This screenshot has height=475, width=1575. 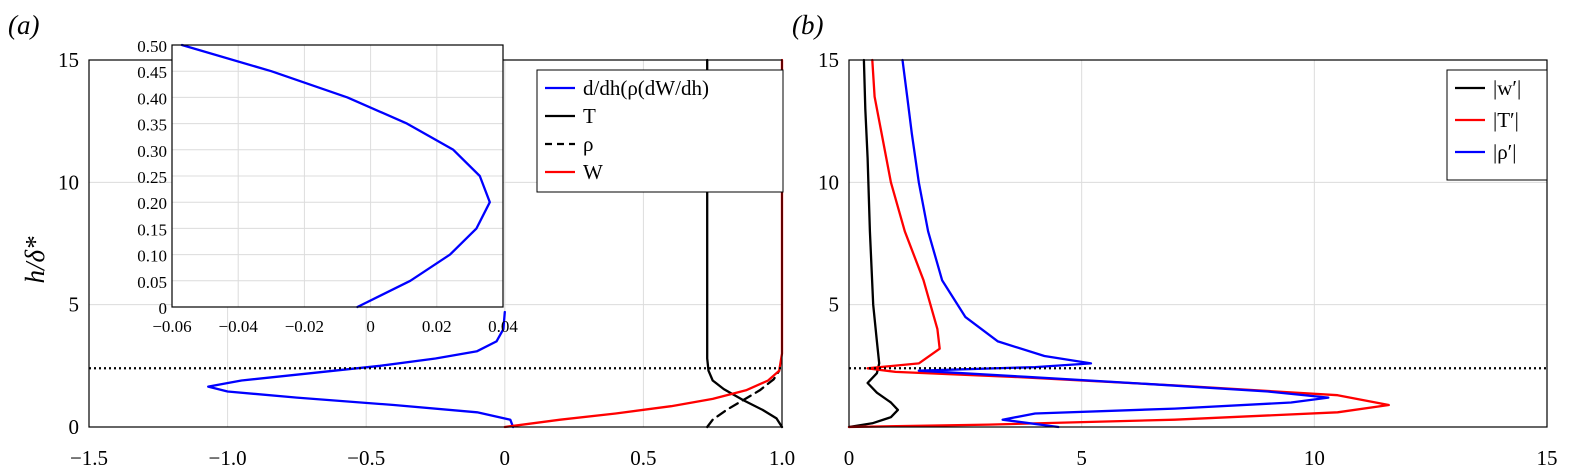 I want to click on panel-a-y-tick-label: 10, so click(x=68, y=182).